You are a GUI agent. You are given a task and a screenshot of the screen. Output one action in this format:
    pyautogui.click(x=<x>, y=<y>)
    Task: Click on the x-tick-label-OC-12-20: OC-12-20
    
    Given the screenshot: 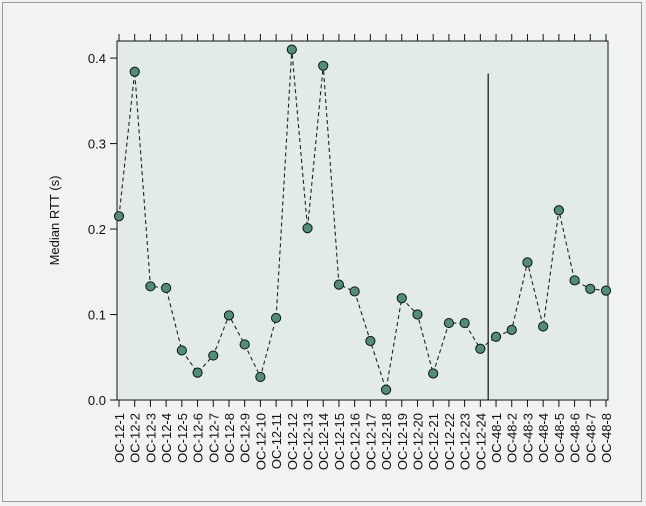 What is the action you would take?
    pyautogui.click(x=417, y=441)
    